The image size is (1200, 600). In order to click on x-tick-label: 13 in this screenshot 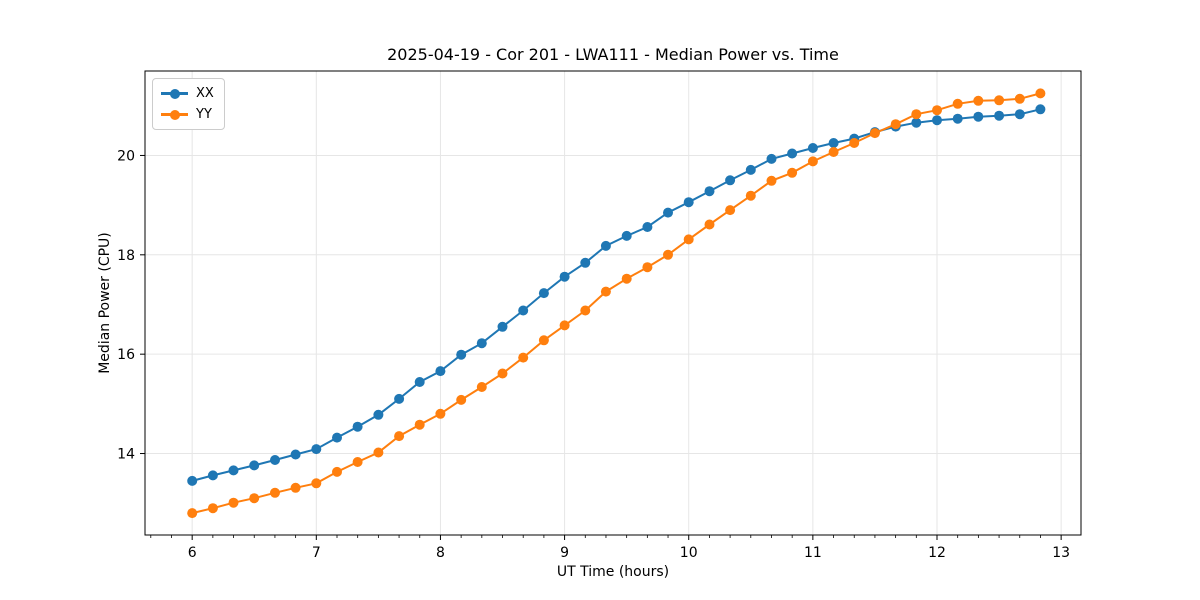, I will do `click(1061, 553)`.